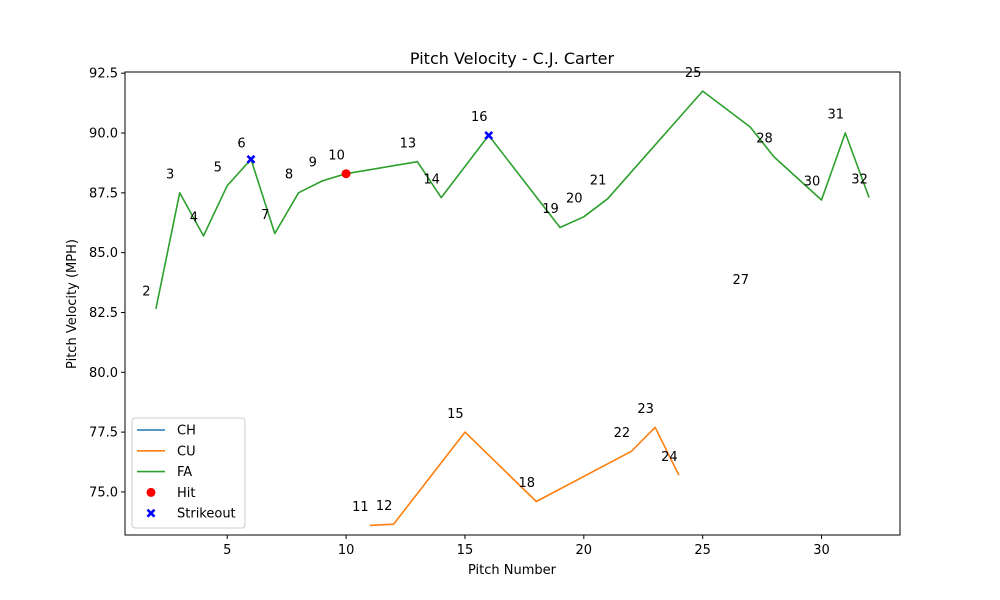 This screenshot has width=1000, height=600. What do you see at coordinates (103, 373) in the screenshot?
I see `y-tick-label: 80.0` at bounding box center [103, 373].